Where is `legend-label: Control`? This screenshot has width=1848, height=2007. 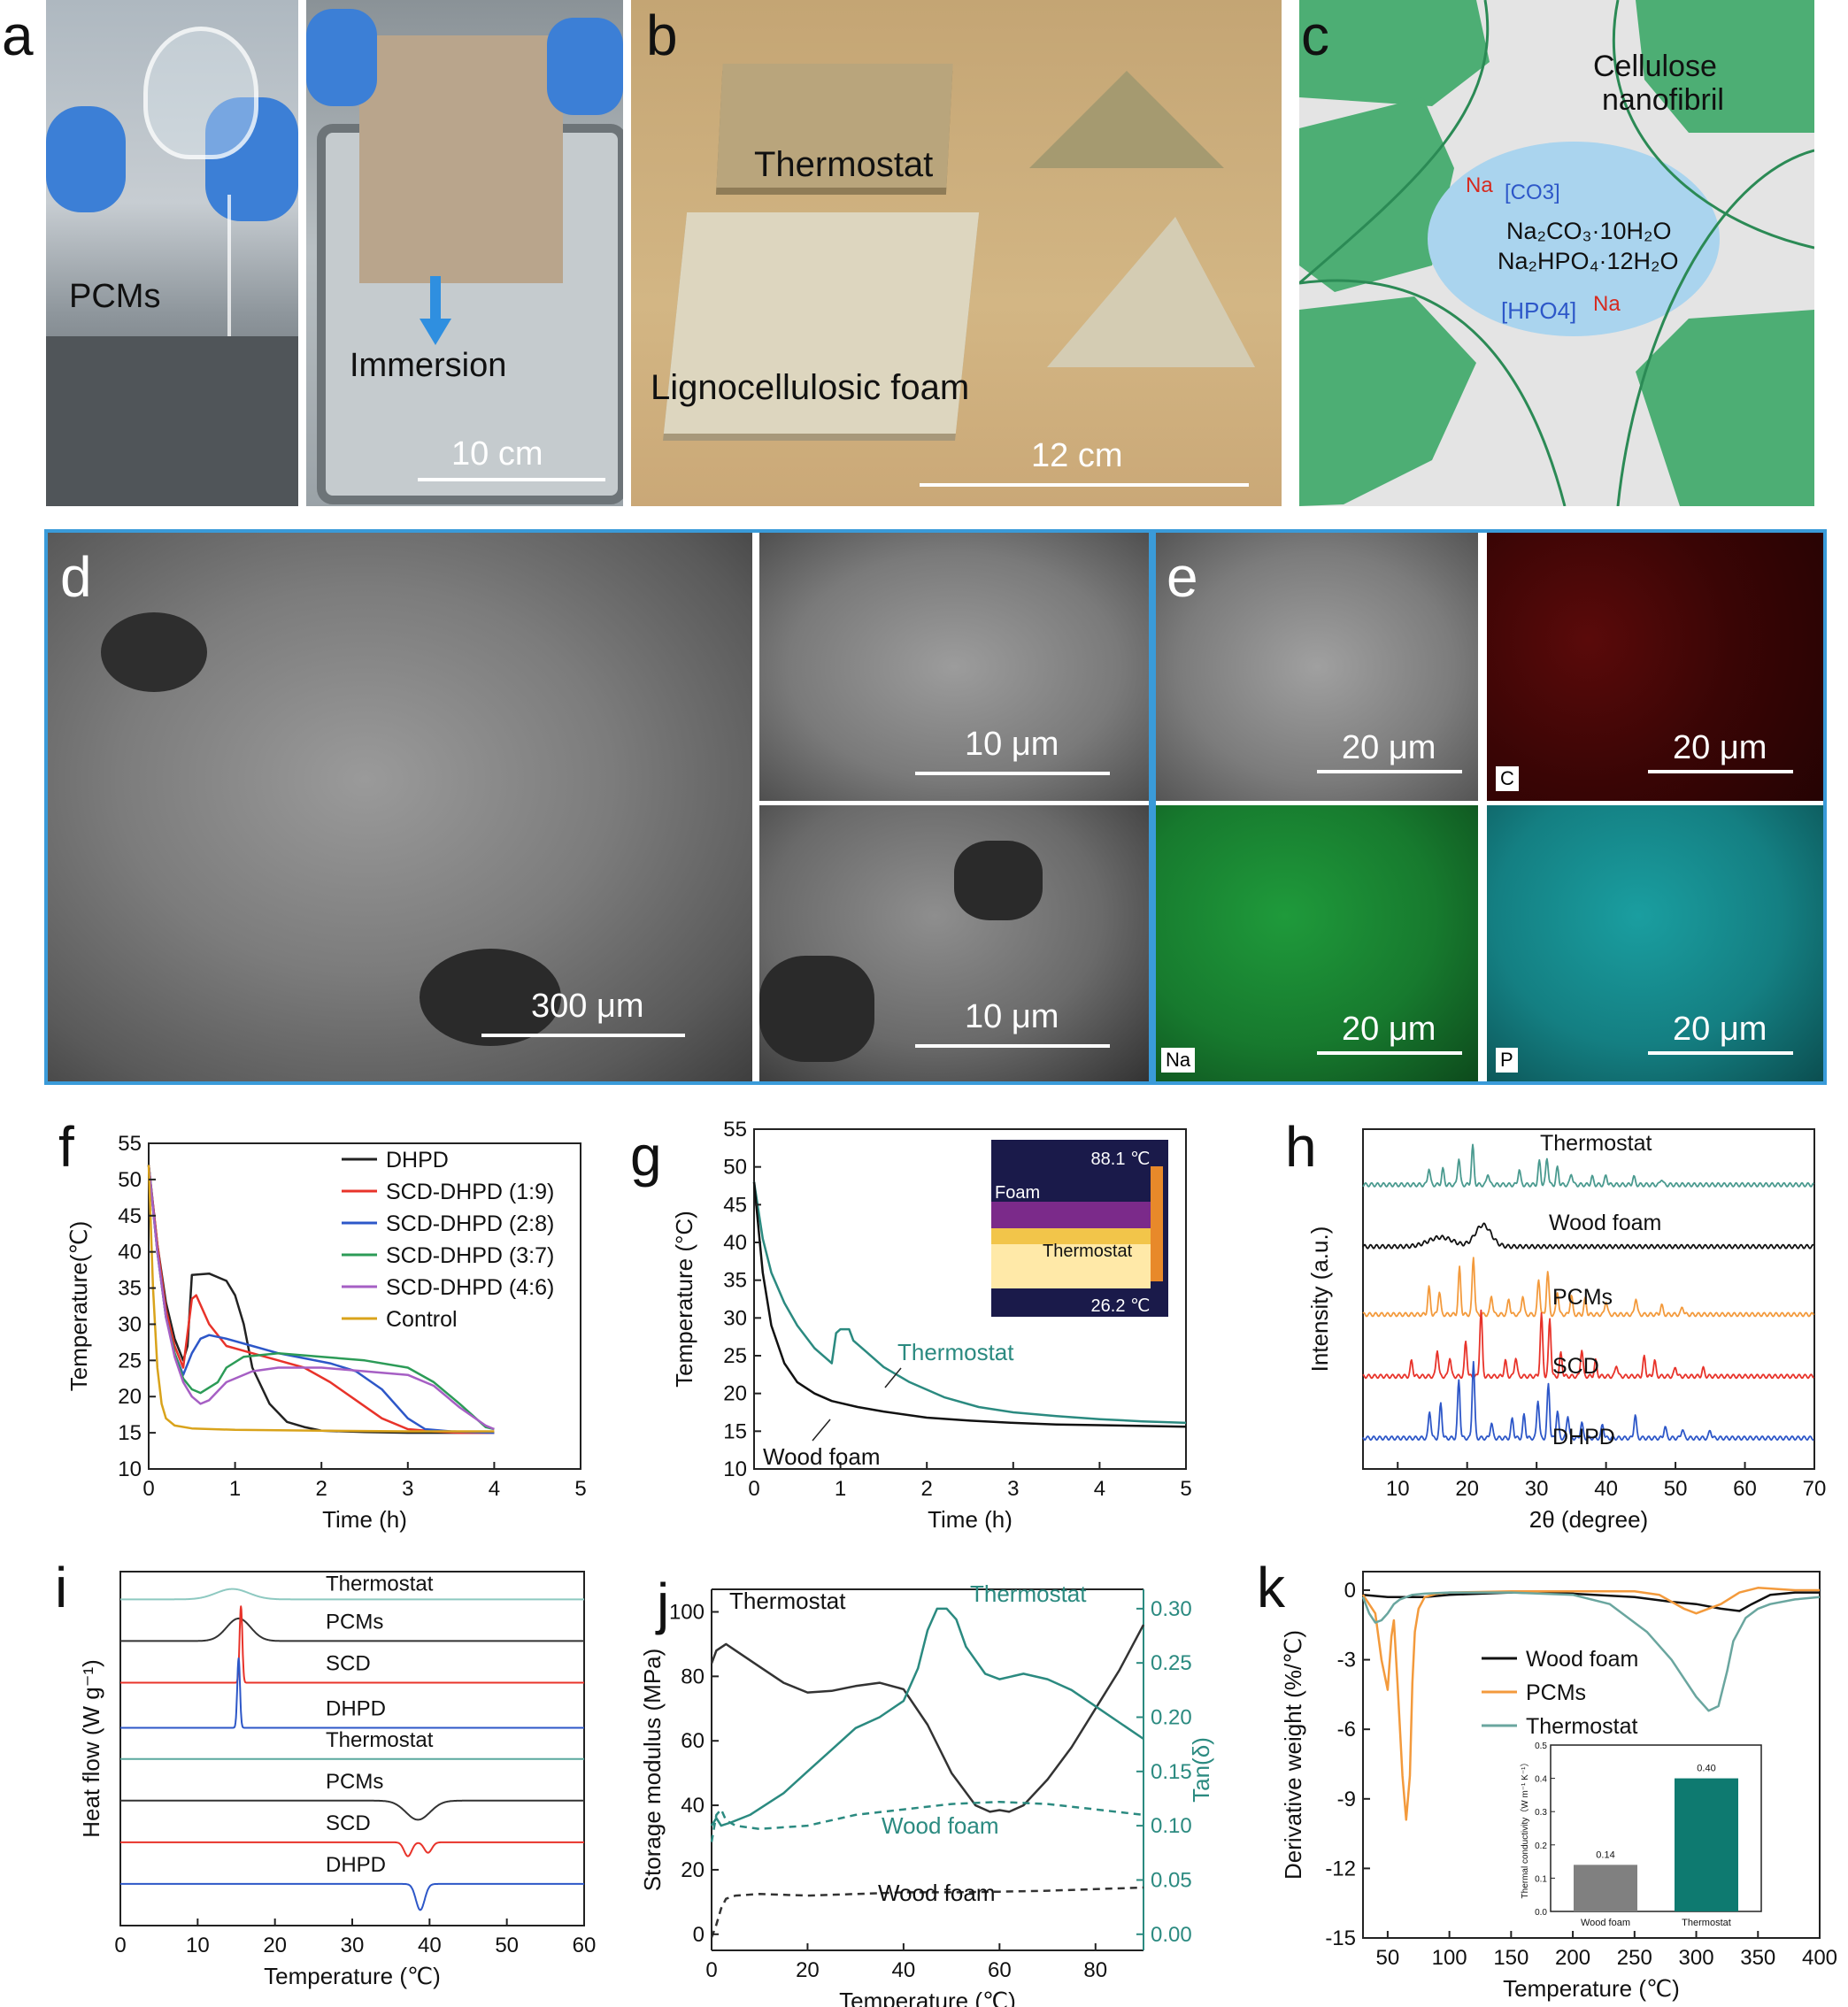
legend-label: Control is located at coordinates (422, 1319).